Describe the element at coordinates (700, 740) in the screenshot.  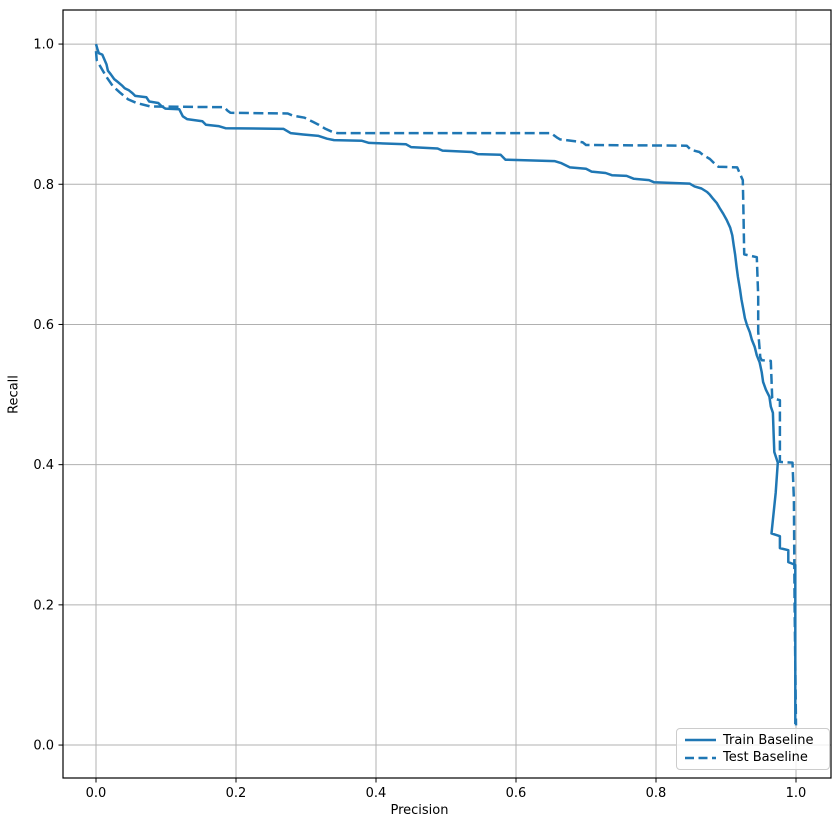
I see `solid-line-sample-icon` at that location.